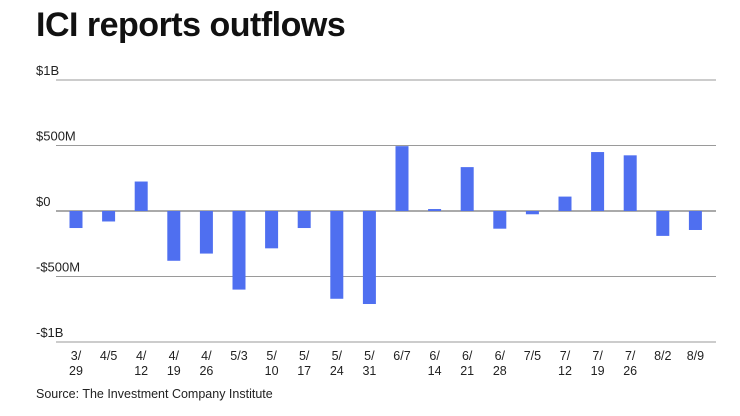 The height and width of the screenshot is (416, 740). I want to click on x-tick-label: 28, so click(500, 371).